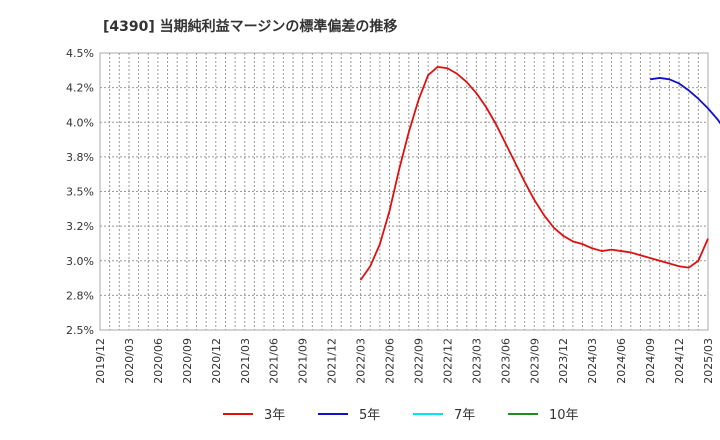 The height and width of the screenshot is (440, 720). What do you see at coordinates (274, 361) in the screenshot?
I see `x-tick-label: 2021/06` at bounding box center [274, 361].